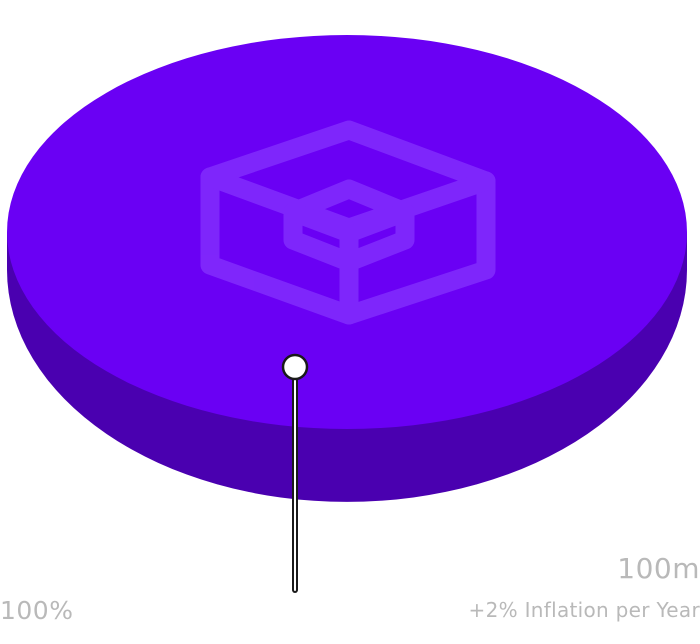 The width and height of the screenshot is (700, 644). I want to click on slice-pointer, so click(295, 473).